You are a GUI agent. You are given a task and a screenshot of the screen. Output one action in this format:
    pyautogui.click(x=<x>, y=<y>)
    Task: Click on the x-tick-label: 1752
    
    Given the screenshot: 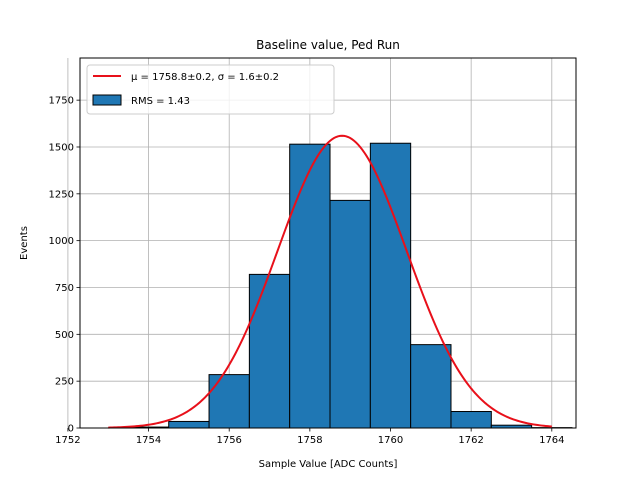 What is the action you would take?
    pyautogui.click(x=67, y=440)
    